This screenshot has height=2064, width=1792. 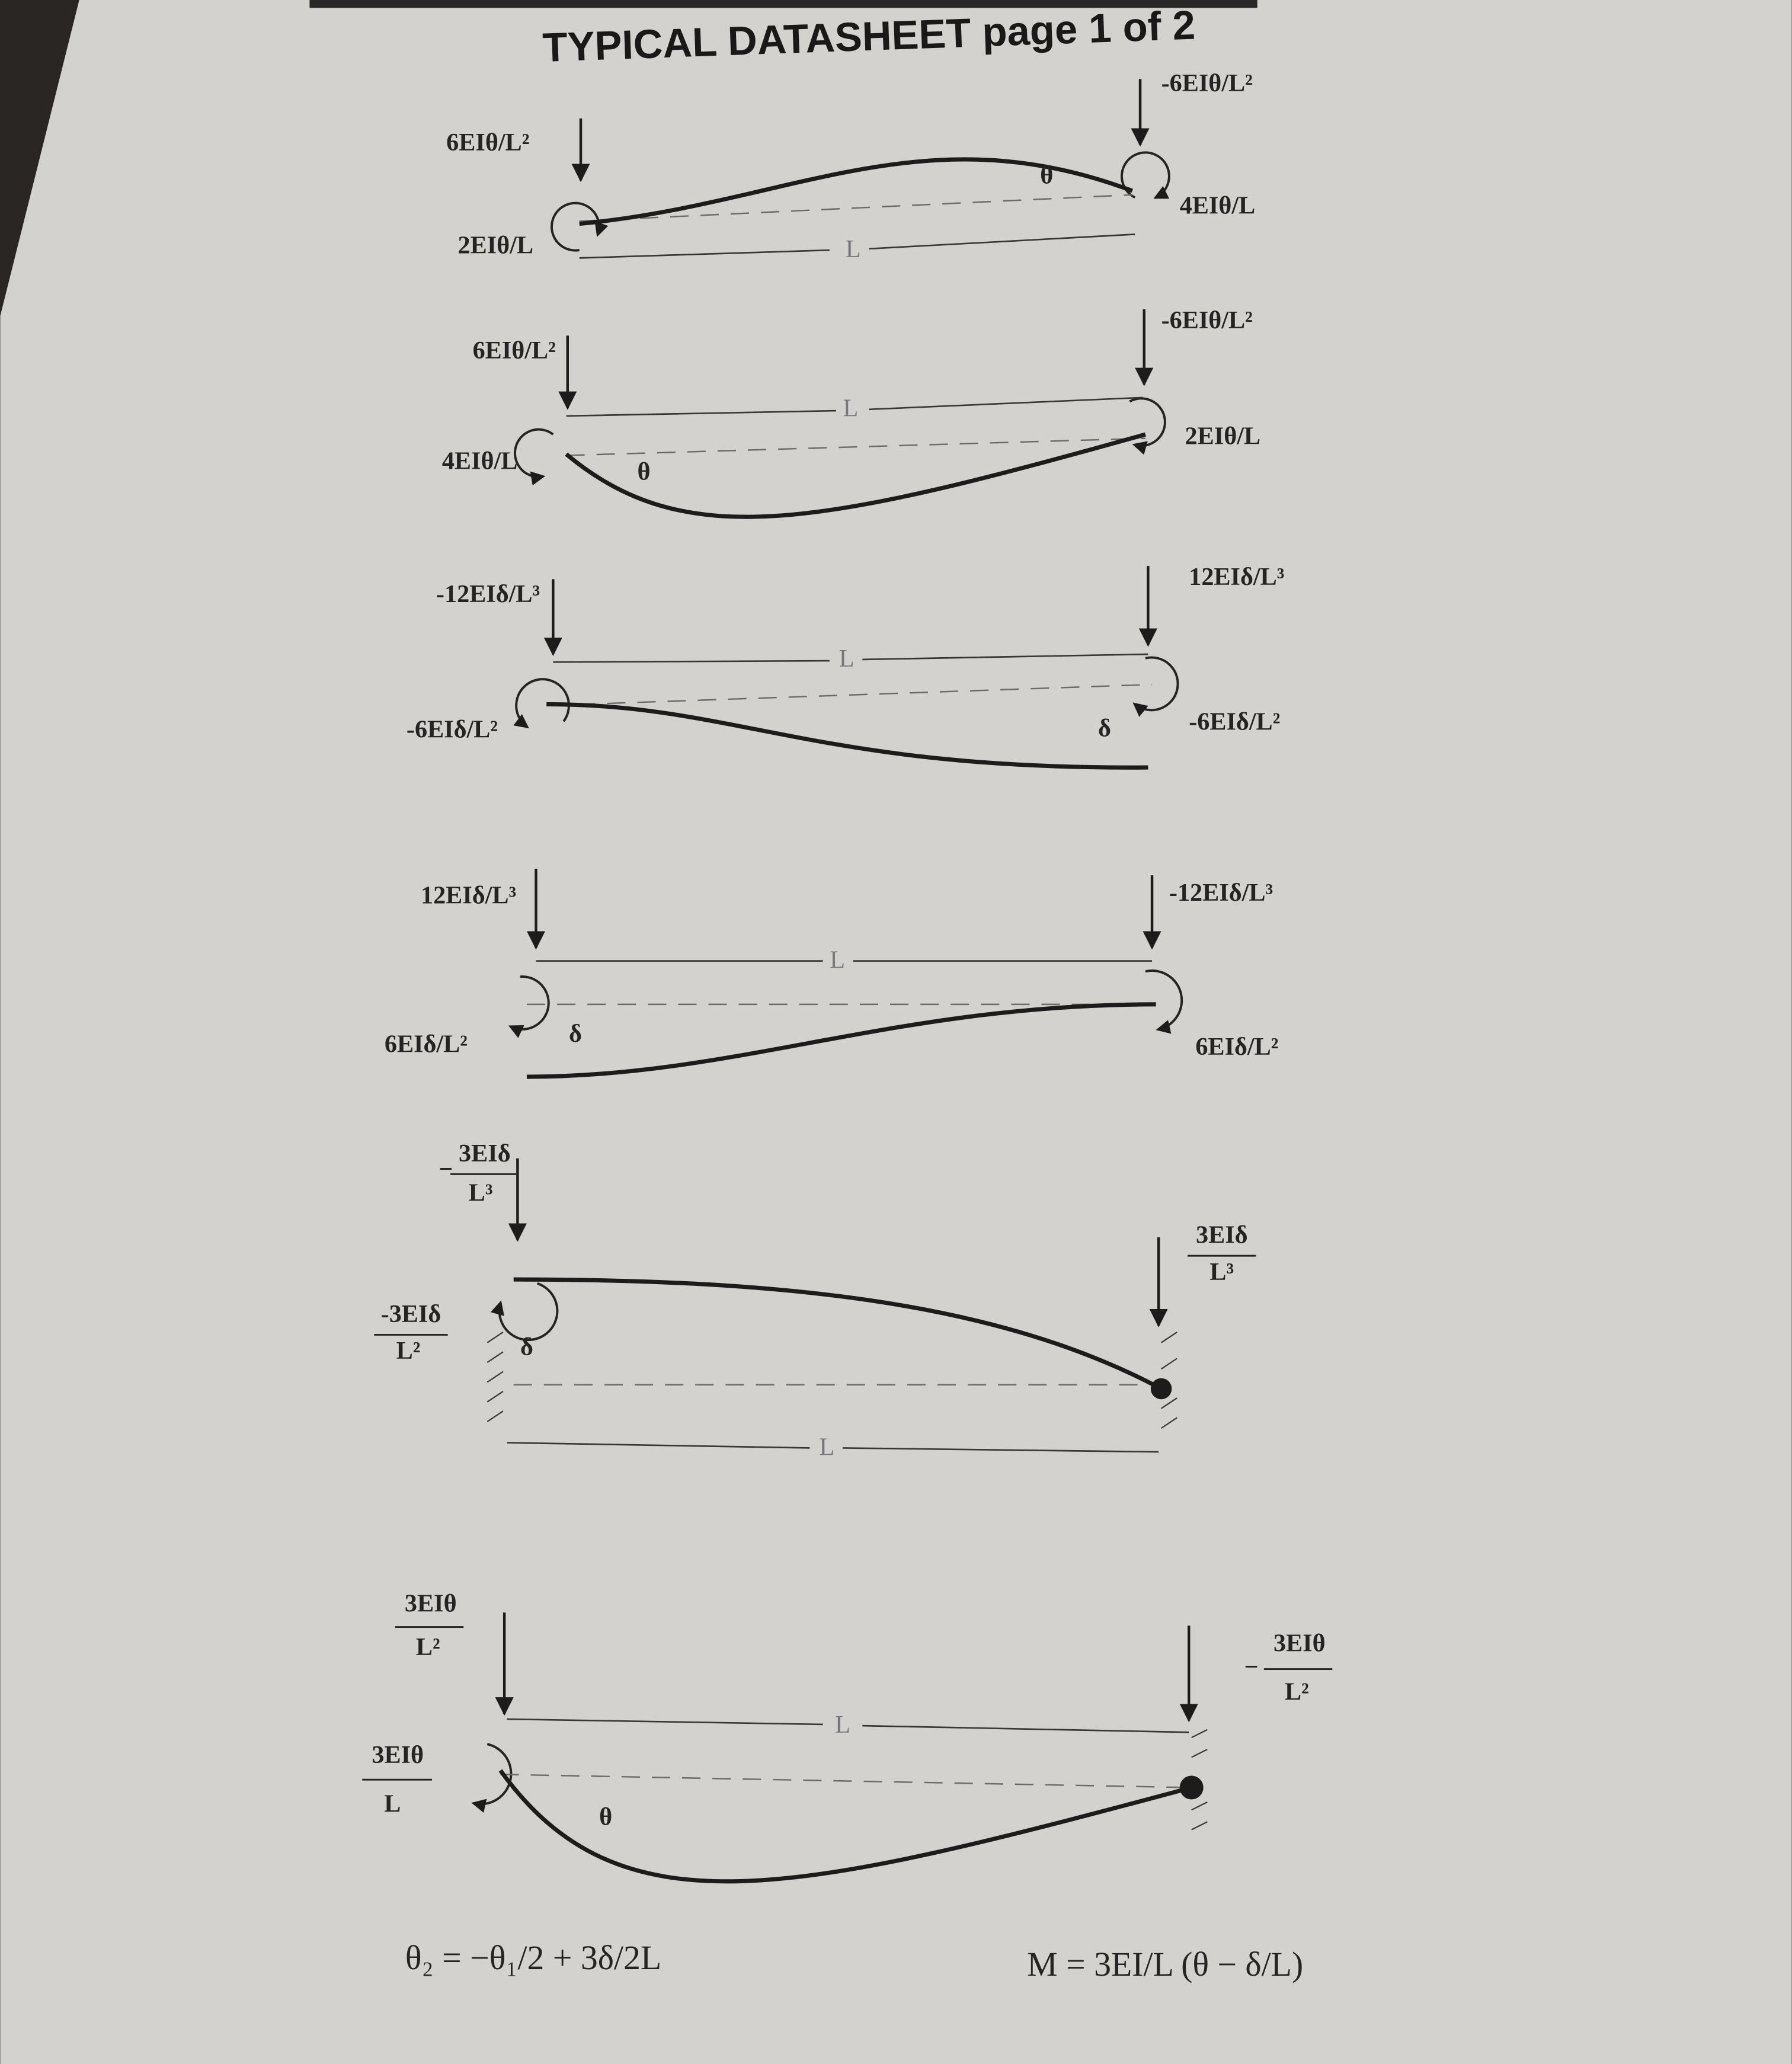 I want to click on case-5: − 3EIδ L³ -3EIδ L² 3EIδ L³ δ L, so click(x=815, y=1300).